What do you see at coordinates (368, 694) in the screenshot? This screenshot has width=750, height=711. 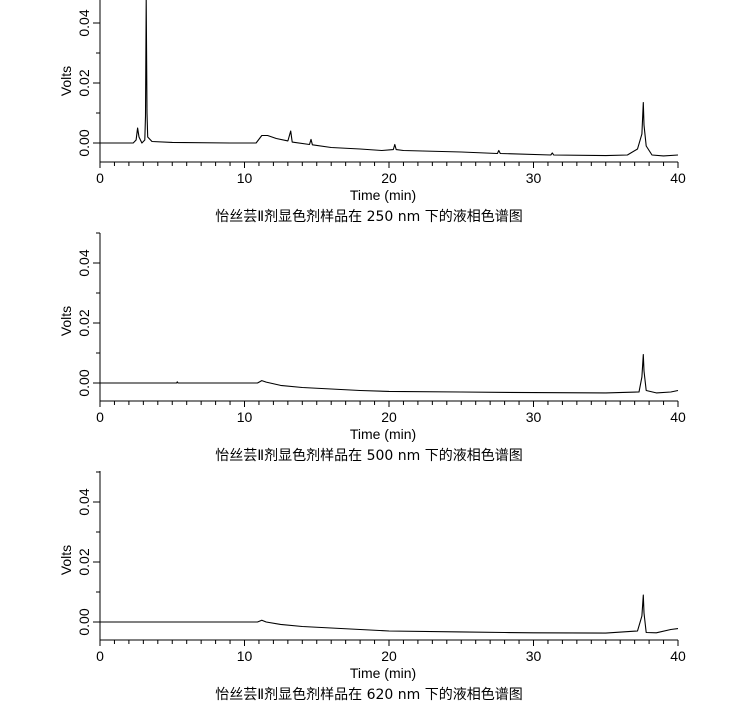 I see `figure-caption: 怡丝芸Ⅱ剂显色剂样品在 620 nm 下的液相色谱图` at bounding box center [368, 694].